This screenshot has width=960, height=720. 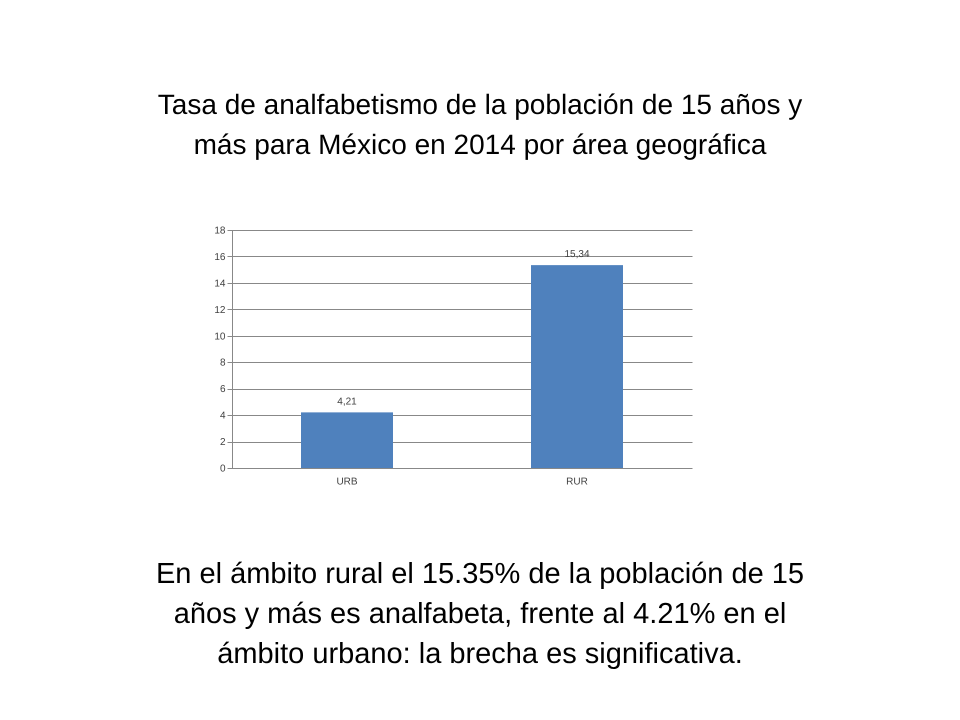 What do you see at coordinates (347, 482) in the screenshot?
I see `x-tick-label: URB` at bounding box center [347, 482].